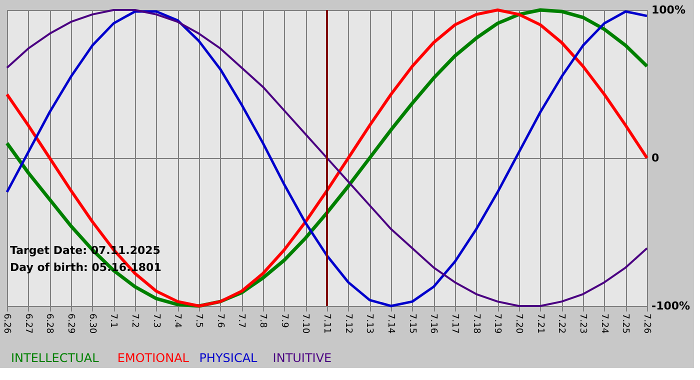 Image resolution: width=700 pixels, height=380 pixels. Describe the element at coordinates (327, 324) in the screenshot. I see `x-tick-label: 7.11` at that location.